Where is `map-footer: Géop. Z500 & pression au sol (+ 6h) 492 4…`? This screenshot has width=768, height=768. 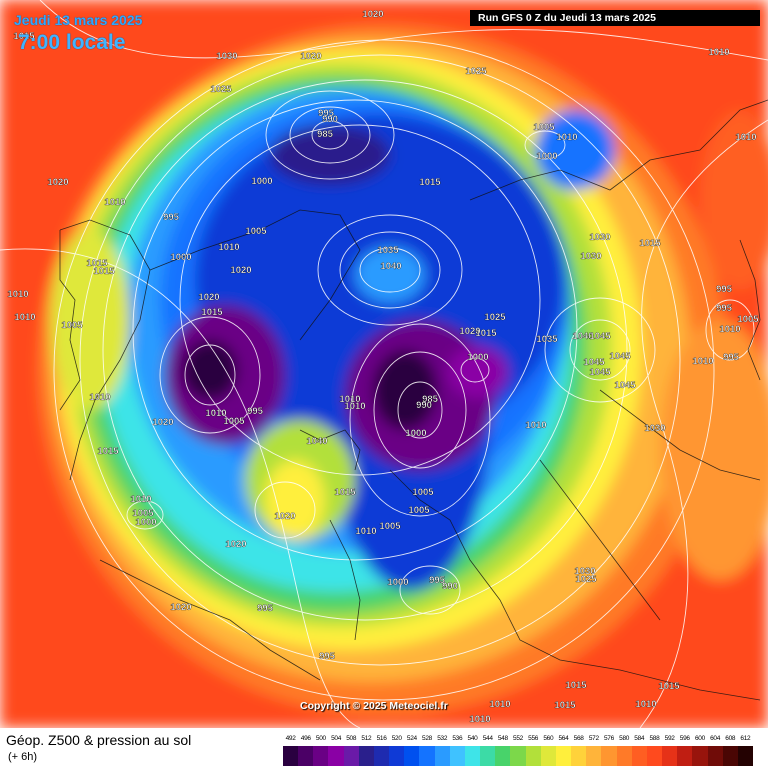 map-footer: Géop. Z500 & pression au sol (+ 6h) 492 4… is located at coordinates (384, 748).